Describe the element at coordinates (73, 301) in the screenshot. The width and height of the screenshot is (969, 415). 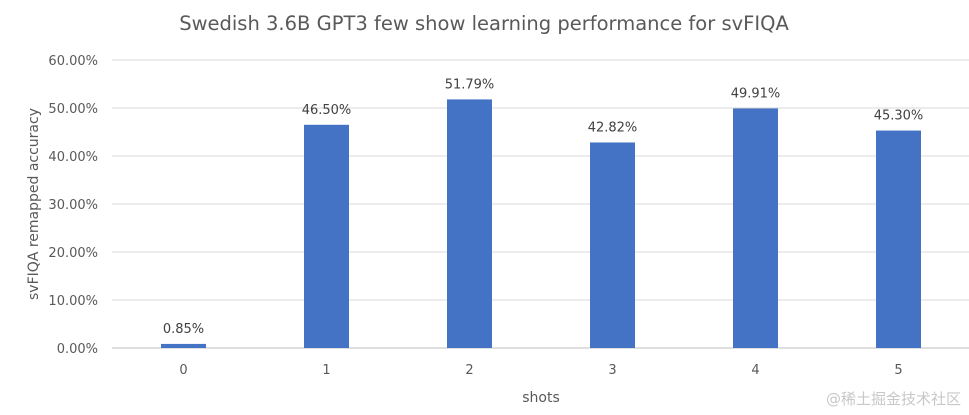
I see `y-tick-label: 10.00%` at that location.